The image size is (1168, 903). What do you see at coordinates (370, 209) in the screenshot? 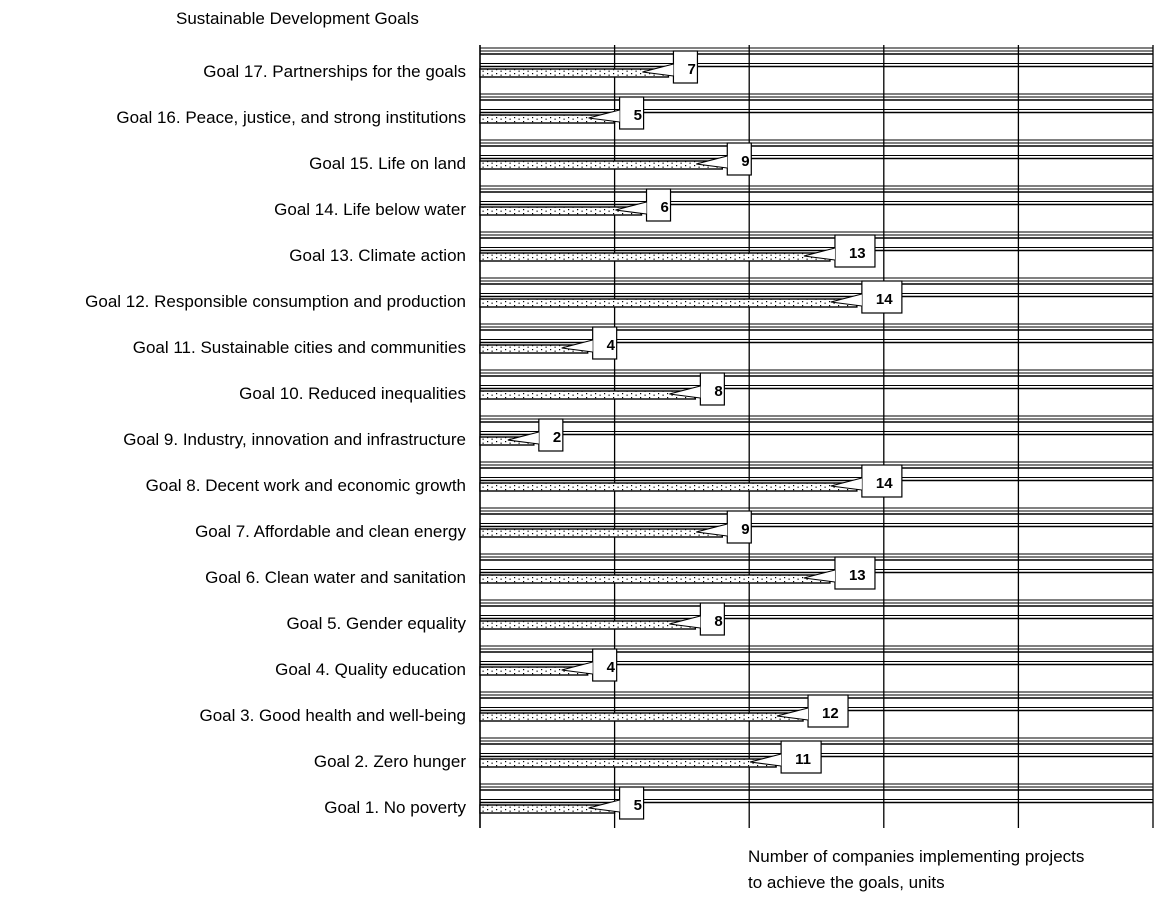
I see `category-label: Goal 14. Life below water` at bounding box center [370, 209].